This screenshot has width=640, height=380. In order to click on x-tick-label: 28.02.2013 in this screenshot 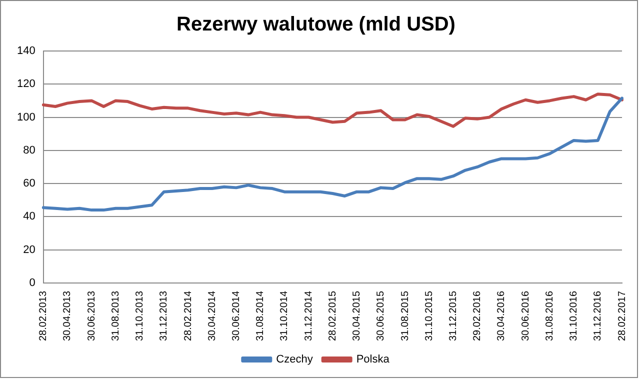, I will do `click(44, 316)`.